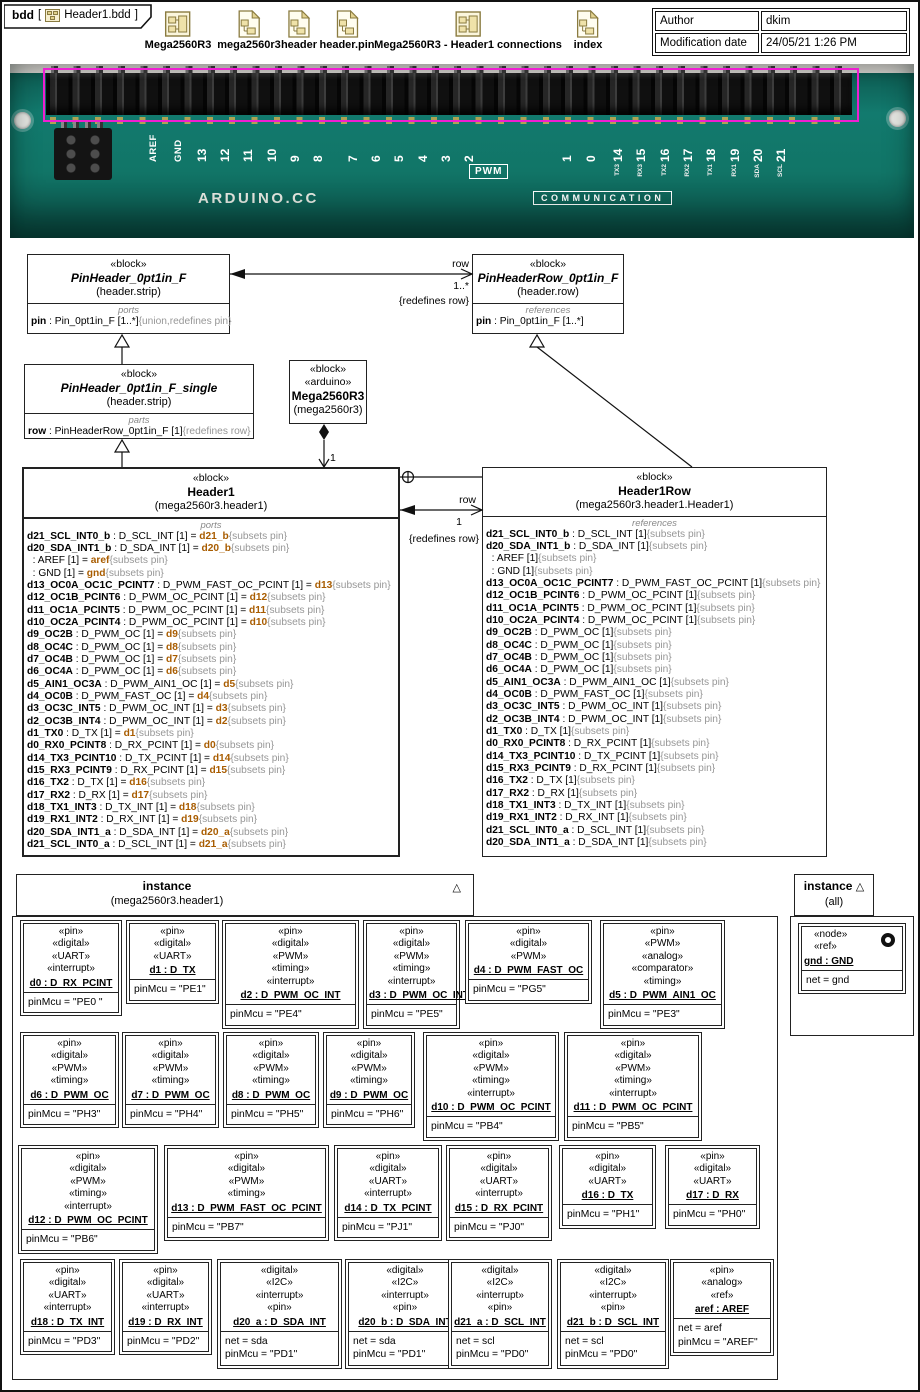  I want to click on port-entry: d17_RX2 : D_RX [1] = d17{subsets pin}, so click(117, 795).